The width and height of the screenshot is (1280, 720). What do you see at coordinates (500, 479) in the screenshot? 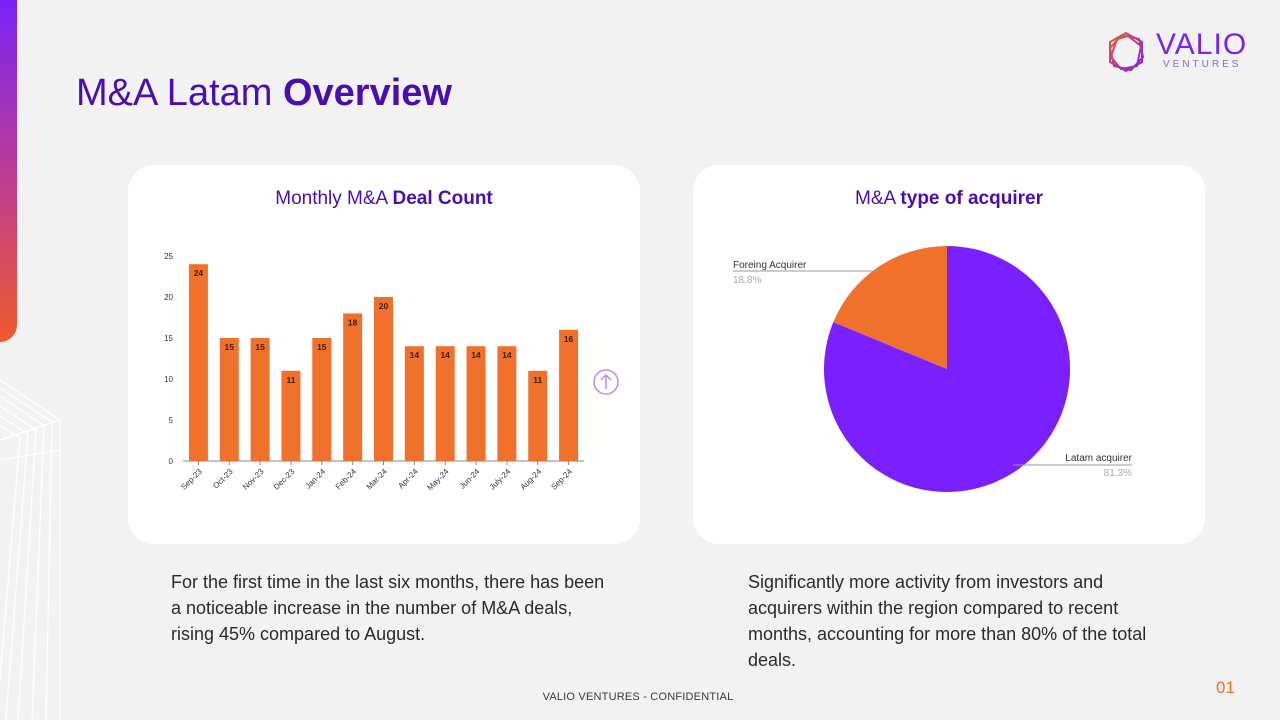
I see `x-tick-label: July-24` at bounding box center [500, 479].